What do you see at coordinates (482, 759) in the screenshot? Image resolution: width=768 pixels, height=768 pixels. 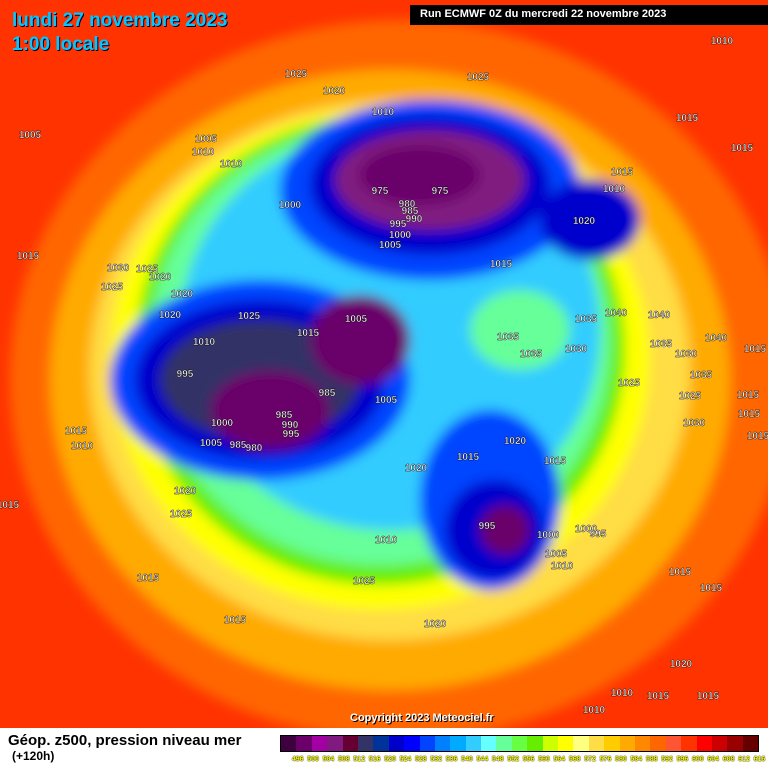 I see `legend-label: 544` at bounding box center [482, 759].